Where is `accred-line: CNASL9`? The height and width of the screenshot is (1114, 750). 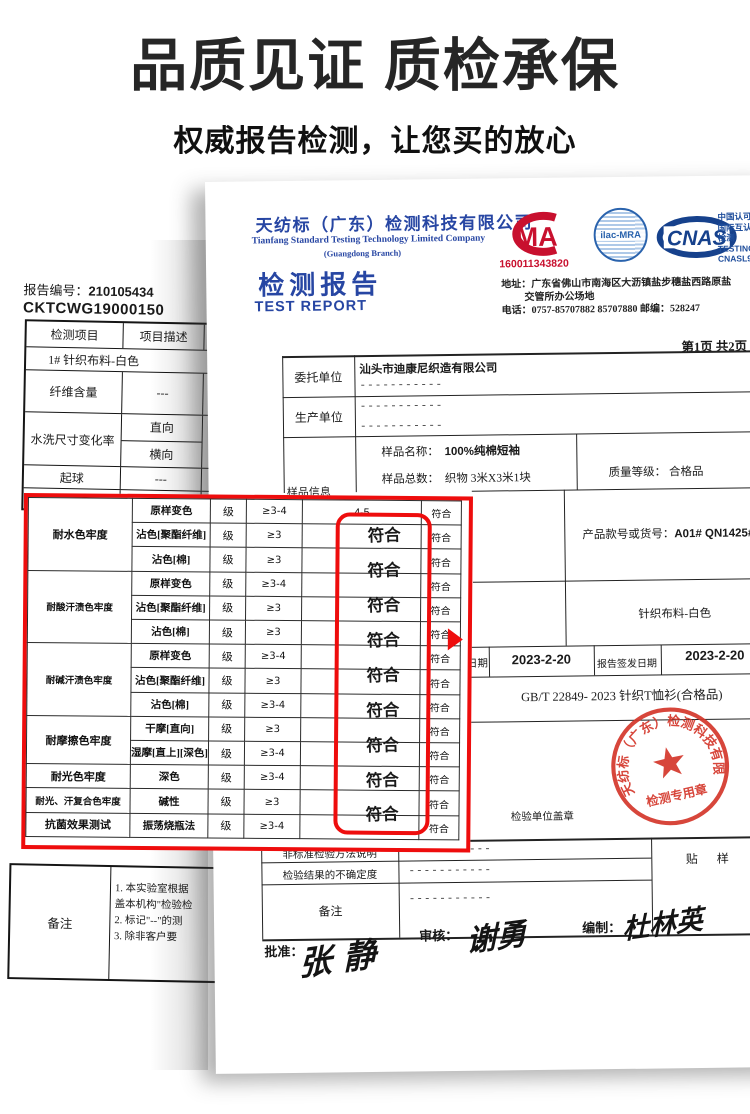
accred-line: CNASL9 is located at coordinates (733, 258).